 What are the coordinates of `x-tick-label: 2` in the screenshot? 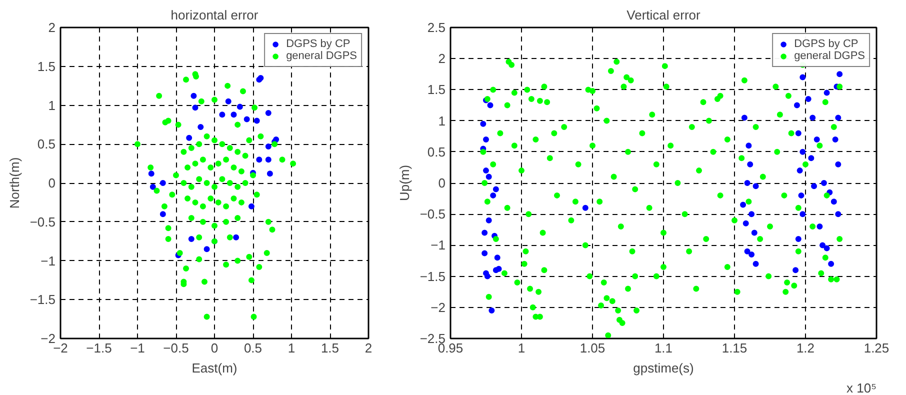 It's located at (368, 348).